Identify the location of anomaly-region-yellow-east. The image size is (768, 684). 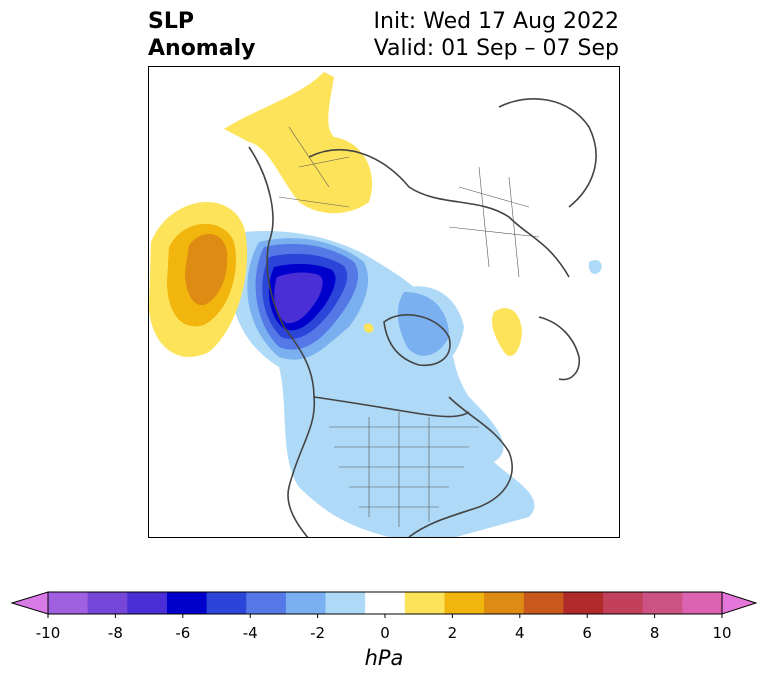
(507, 332).